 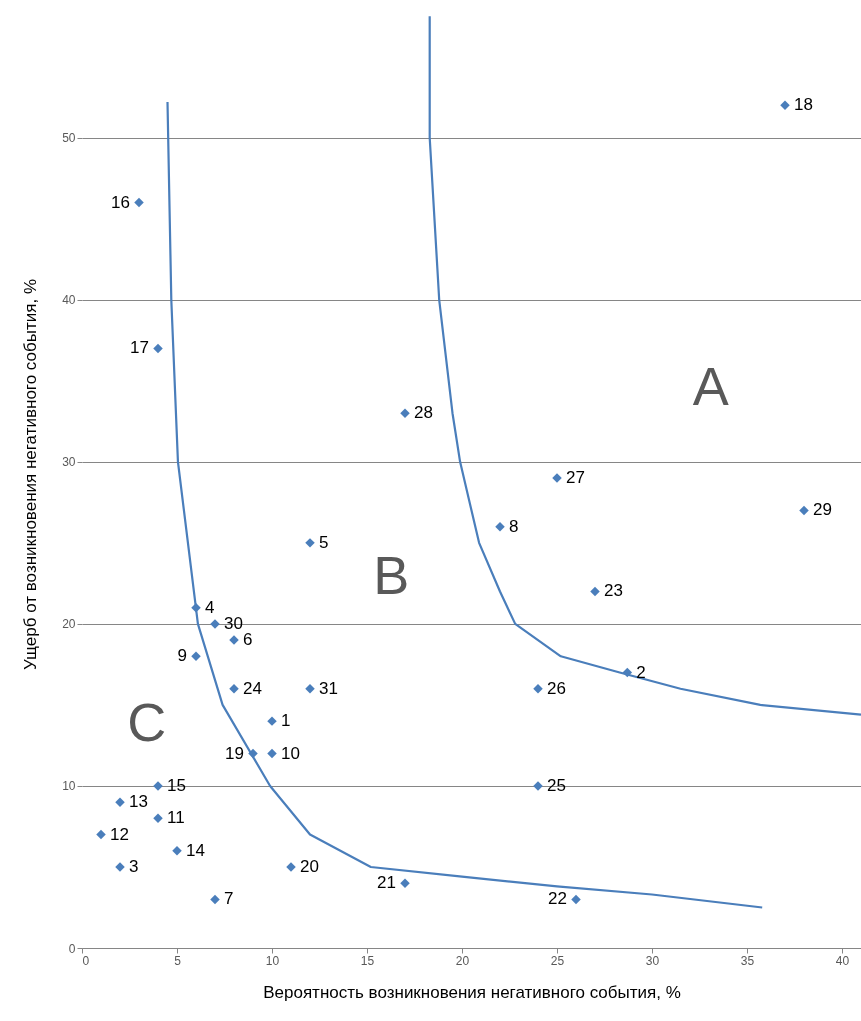 I want to click on series-label: 30, so click(x=233, y=623).